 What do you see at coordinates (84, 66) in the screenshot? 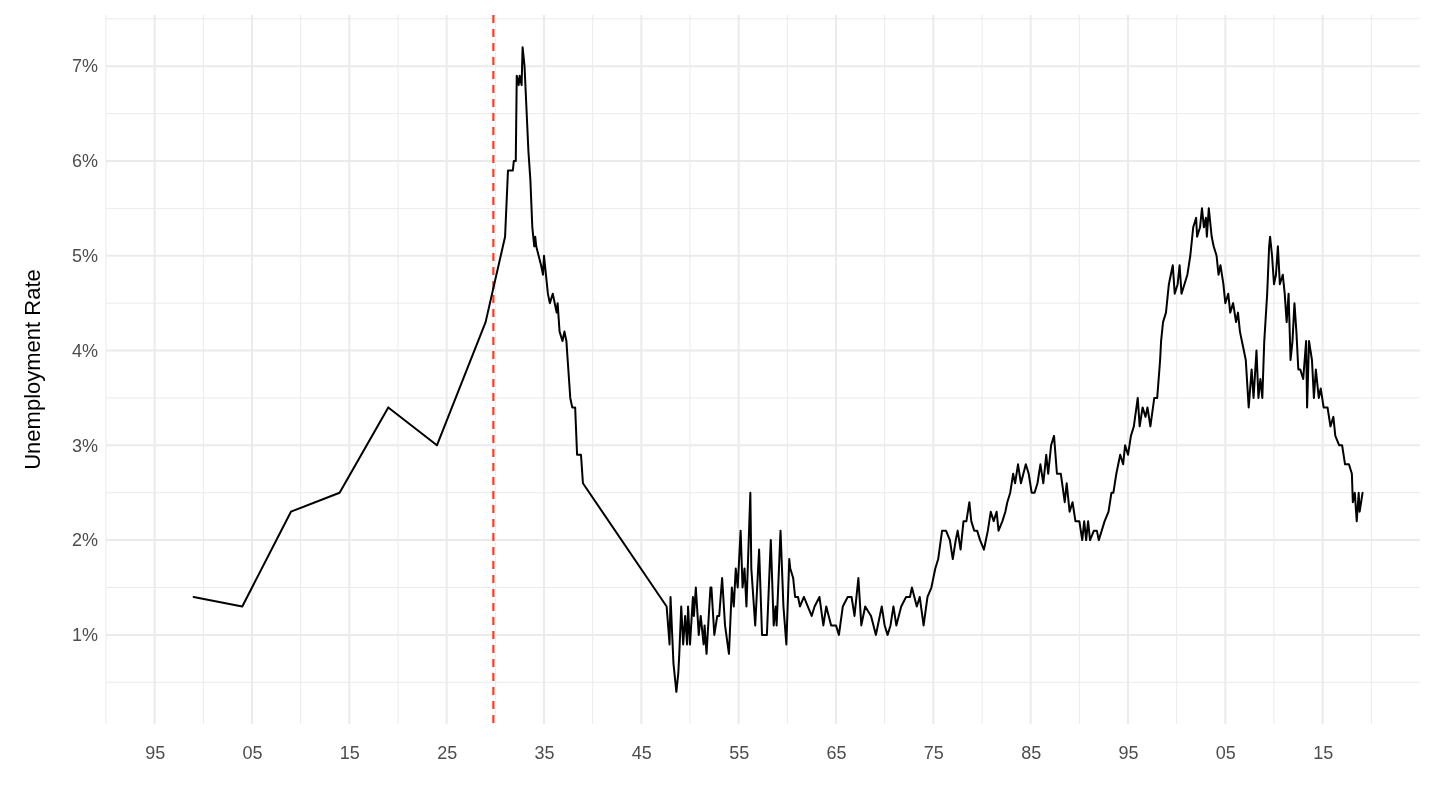
I see `y-tick-label: 7%` at bounding box center [84, 66].